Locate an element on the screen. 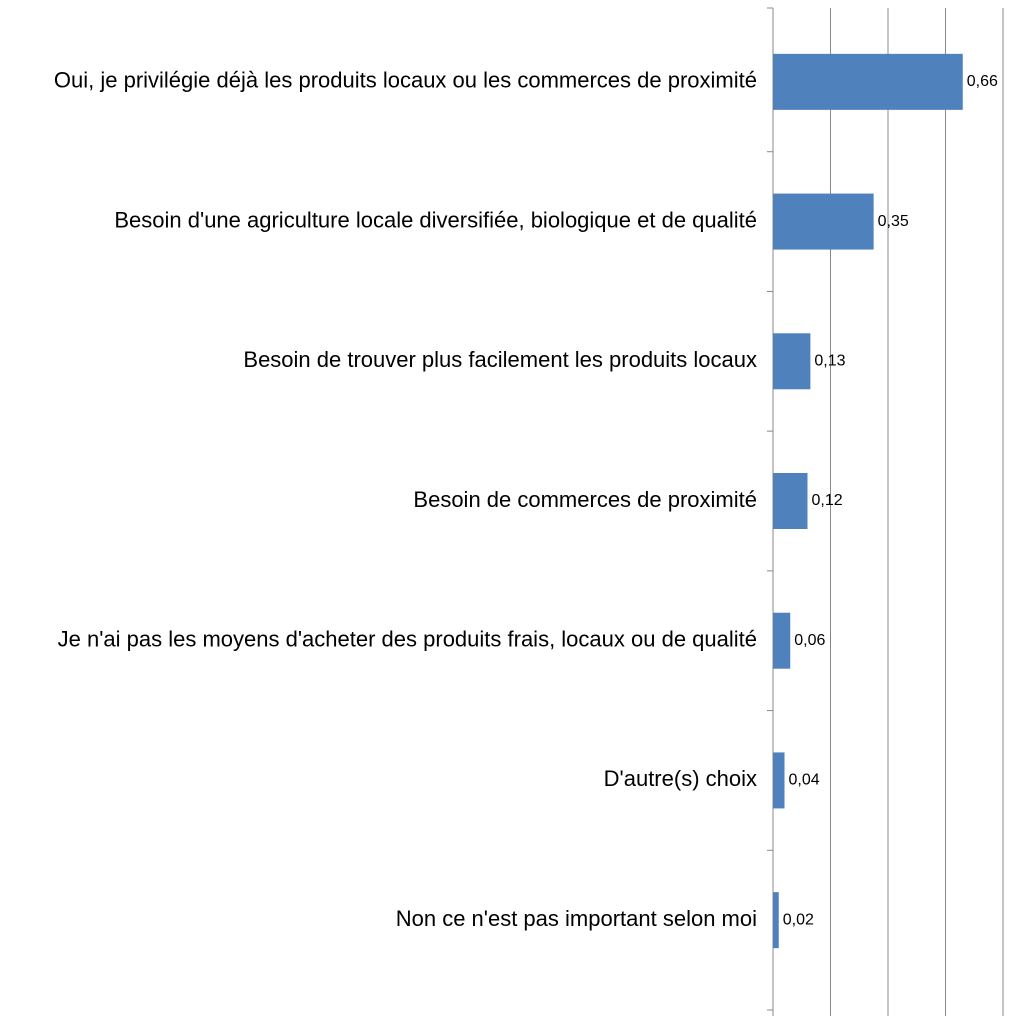 The width and height of the screenshot is (1023, 1026). y-tick-label: Non ce n'est pas important selon moi is located at coordinates (576, 918).